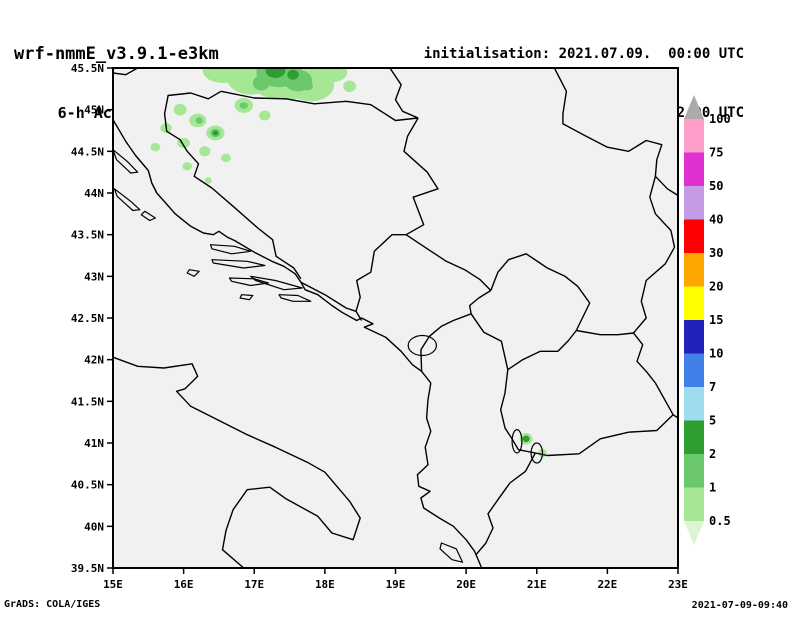 The height and width of the screenshot is (618, 800). Describe the element at coordinates (678, 584) in the screenshot. I see `lon-tick-label: 23E` at that location.